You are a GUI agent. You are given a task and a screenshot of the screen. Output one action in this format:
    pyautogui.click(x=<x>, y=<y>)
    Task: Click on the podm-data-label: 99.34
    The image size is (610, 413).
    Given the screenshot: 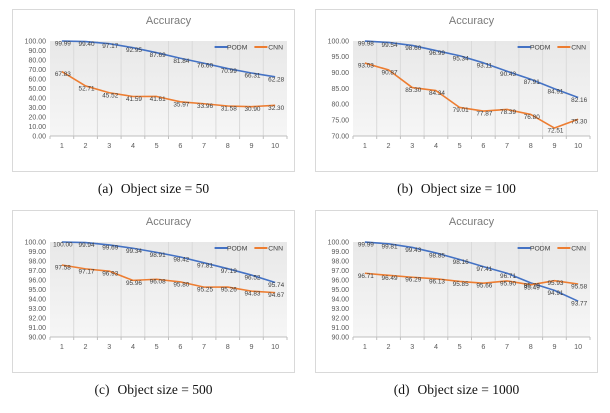 What is the action you would take?
    pyautogui.click(x=134, y=251)
    